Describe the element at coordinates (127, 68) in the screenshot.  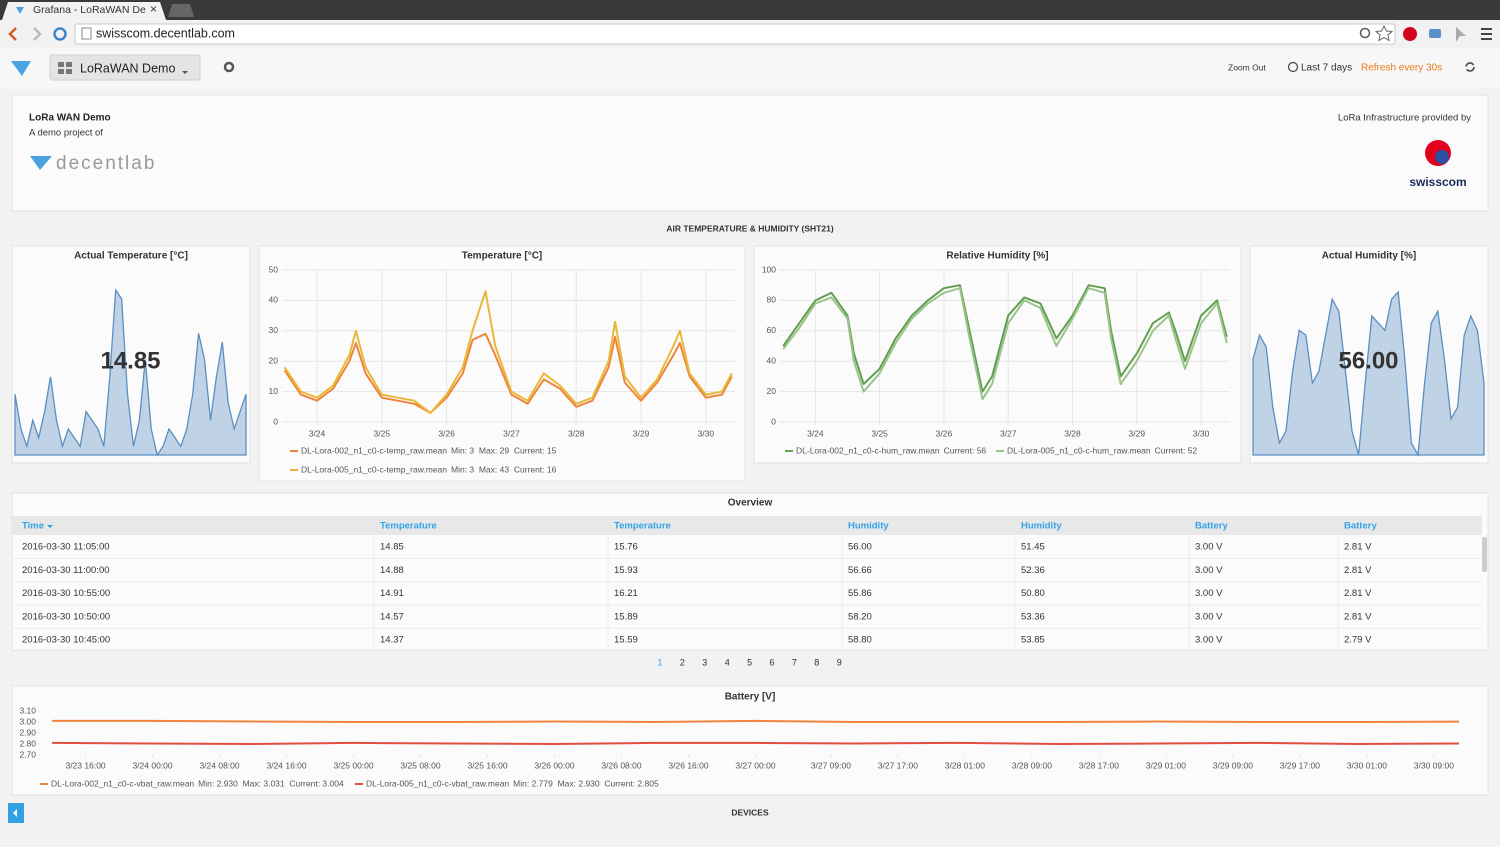
I see `dashboard-name: LoRaWAN Demo` at that location.